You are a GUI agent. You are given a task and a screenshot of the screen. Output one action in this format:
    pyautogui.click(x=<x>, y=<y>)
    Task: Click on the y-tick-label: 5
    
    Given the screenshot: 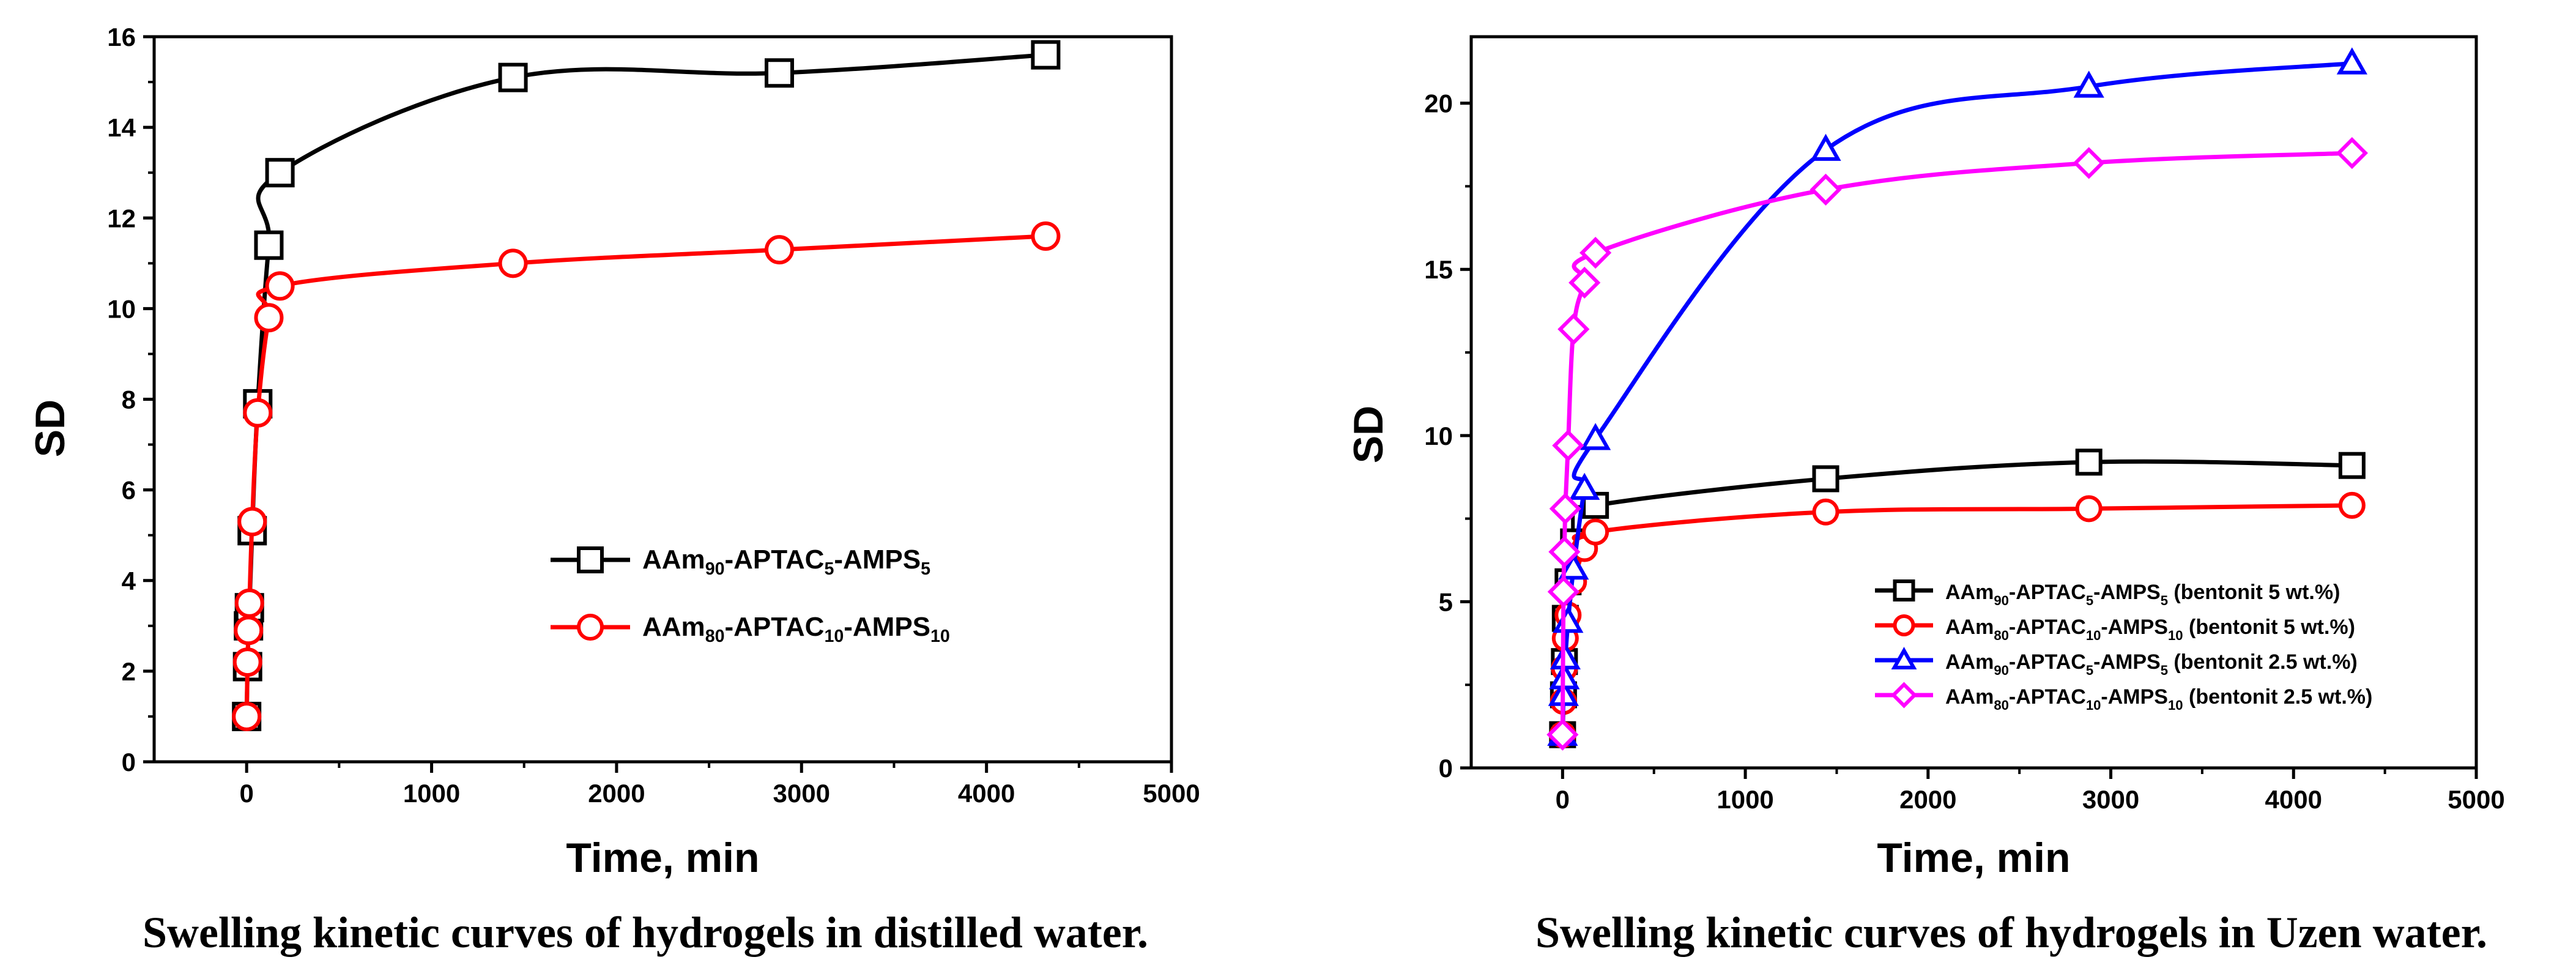 What is the action you would take?
    pyautogui.click(x=1446, y=601)
    